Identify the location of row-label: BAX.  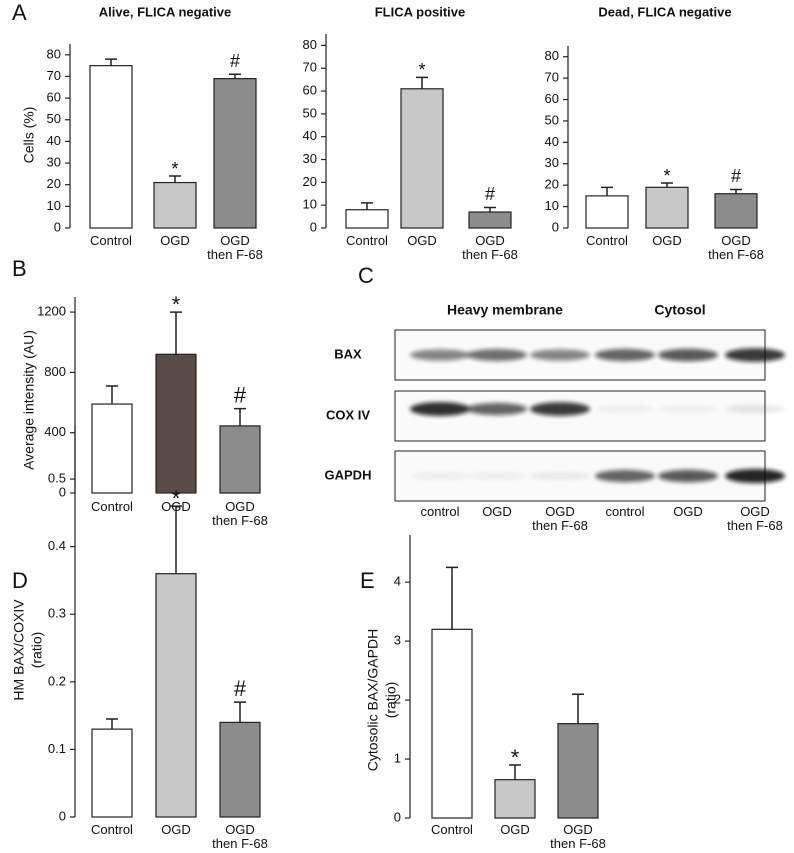
(348, 353).